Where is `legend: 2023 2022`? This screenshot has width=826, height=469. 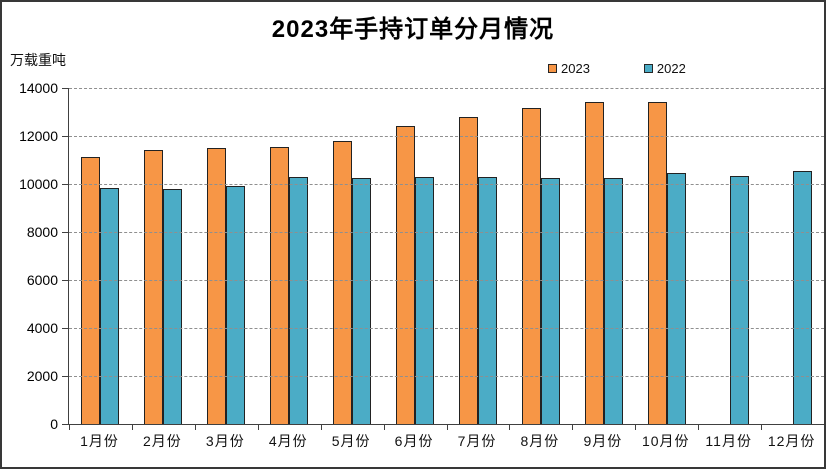
legend: 2023 2022 is located at coordinates (617, 68).